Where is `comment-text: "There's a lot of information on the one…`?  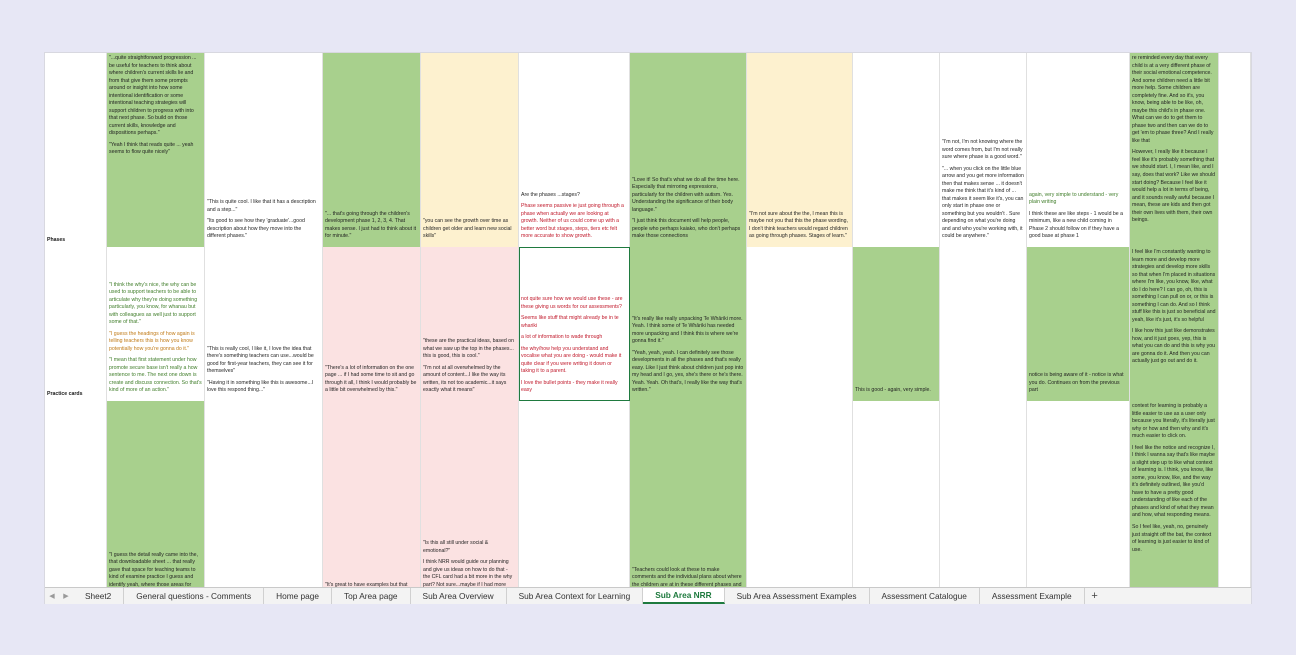
comment-text: "There's a lot of information on the one… is located at coordinates (371, 379).